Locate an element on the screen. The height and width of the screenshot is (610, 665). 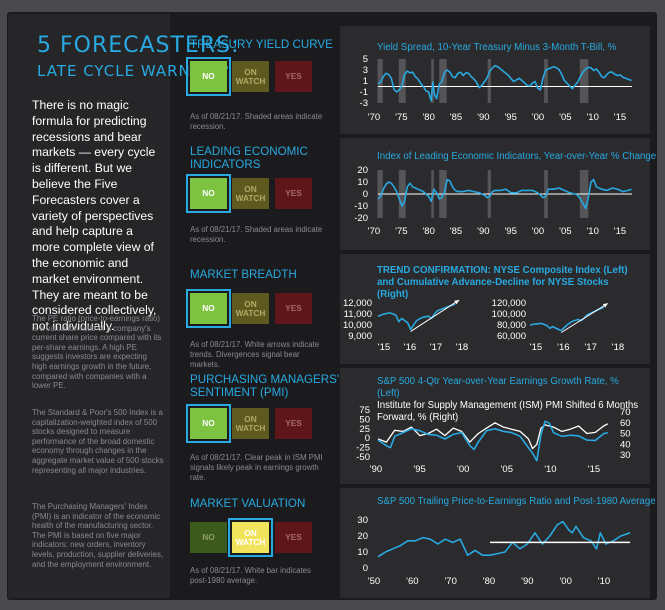
y-tick-label: -10 is located at coordinates (361, 206).